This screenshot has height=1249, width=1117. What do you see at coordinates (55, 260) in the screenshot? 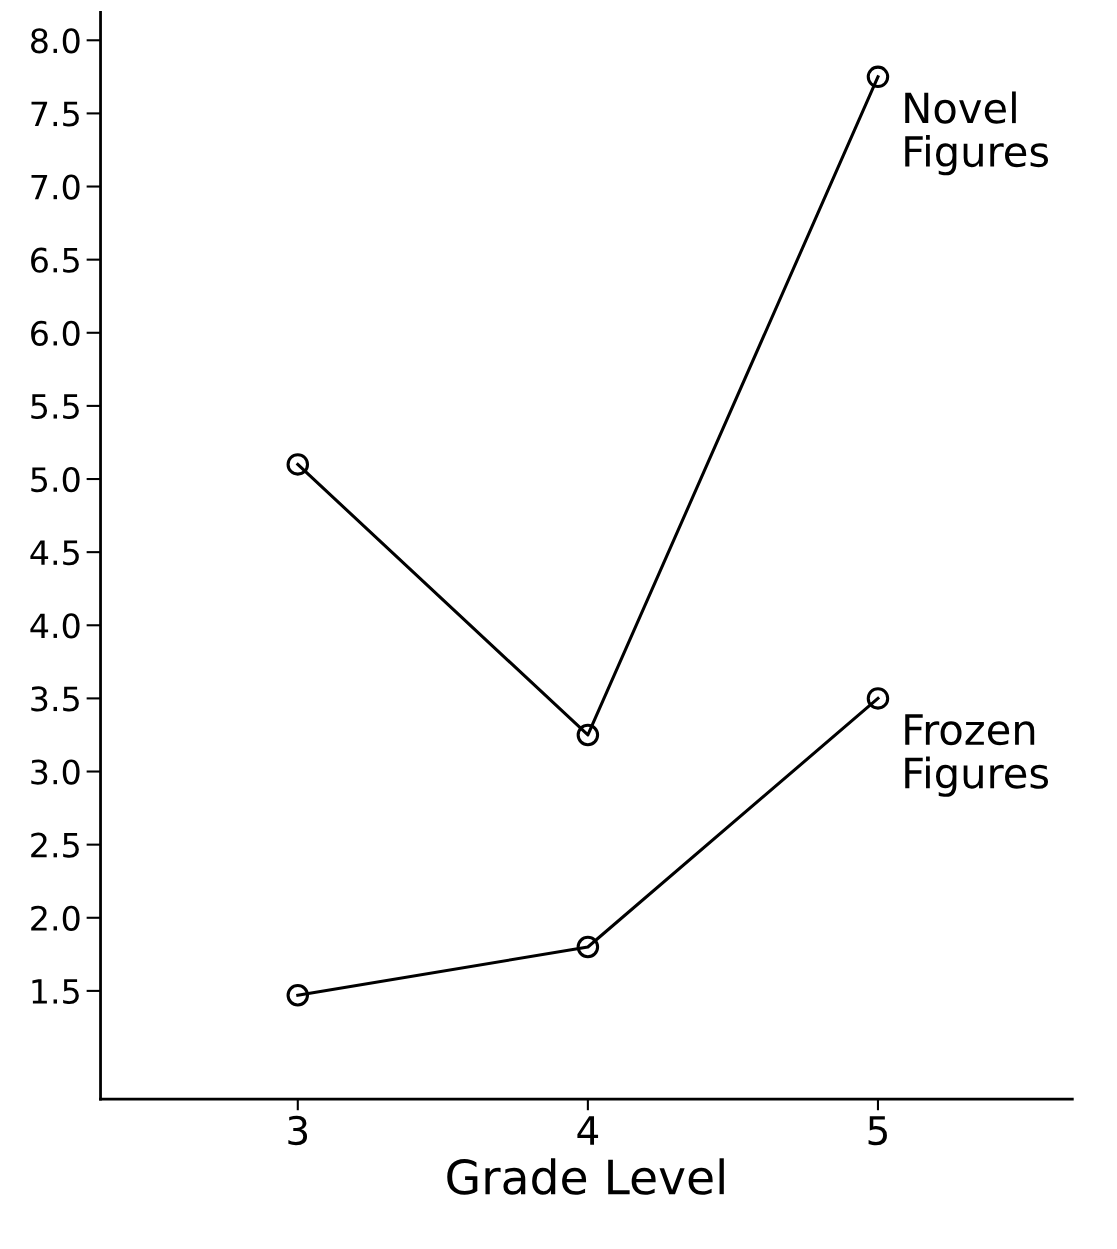
I see `y-tick-label: 6.5` at bounding box center [55, 260].